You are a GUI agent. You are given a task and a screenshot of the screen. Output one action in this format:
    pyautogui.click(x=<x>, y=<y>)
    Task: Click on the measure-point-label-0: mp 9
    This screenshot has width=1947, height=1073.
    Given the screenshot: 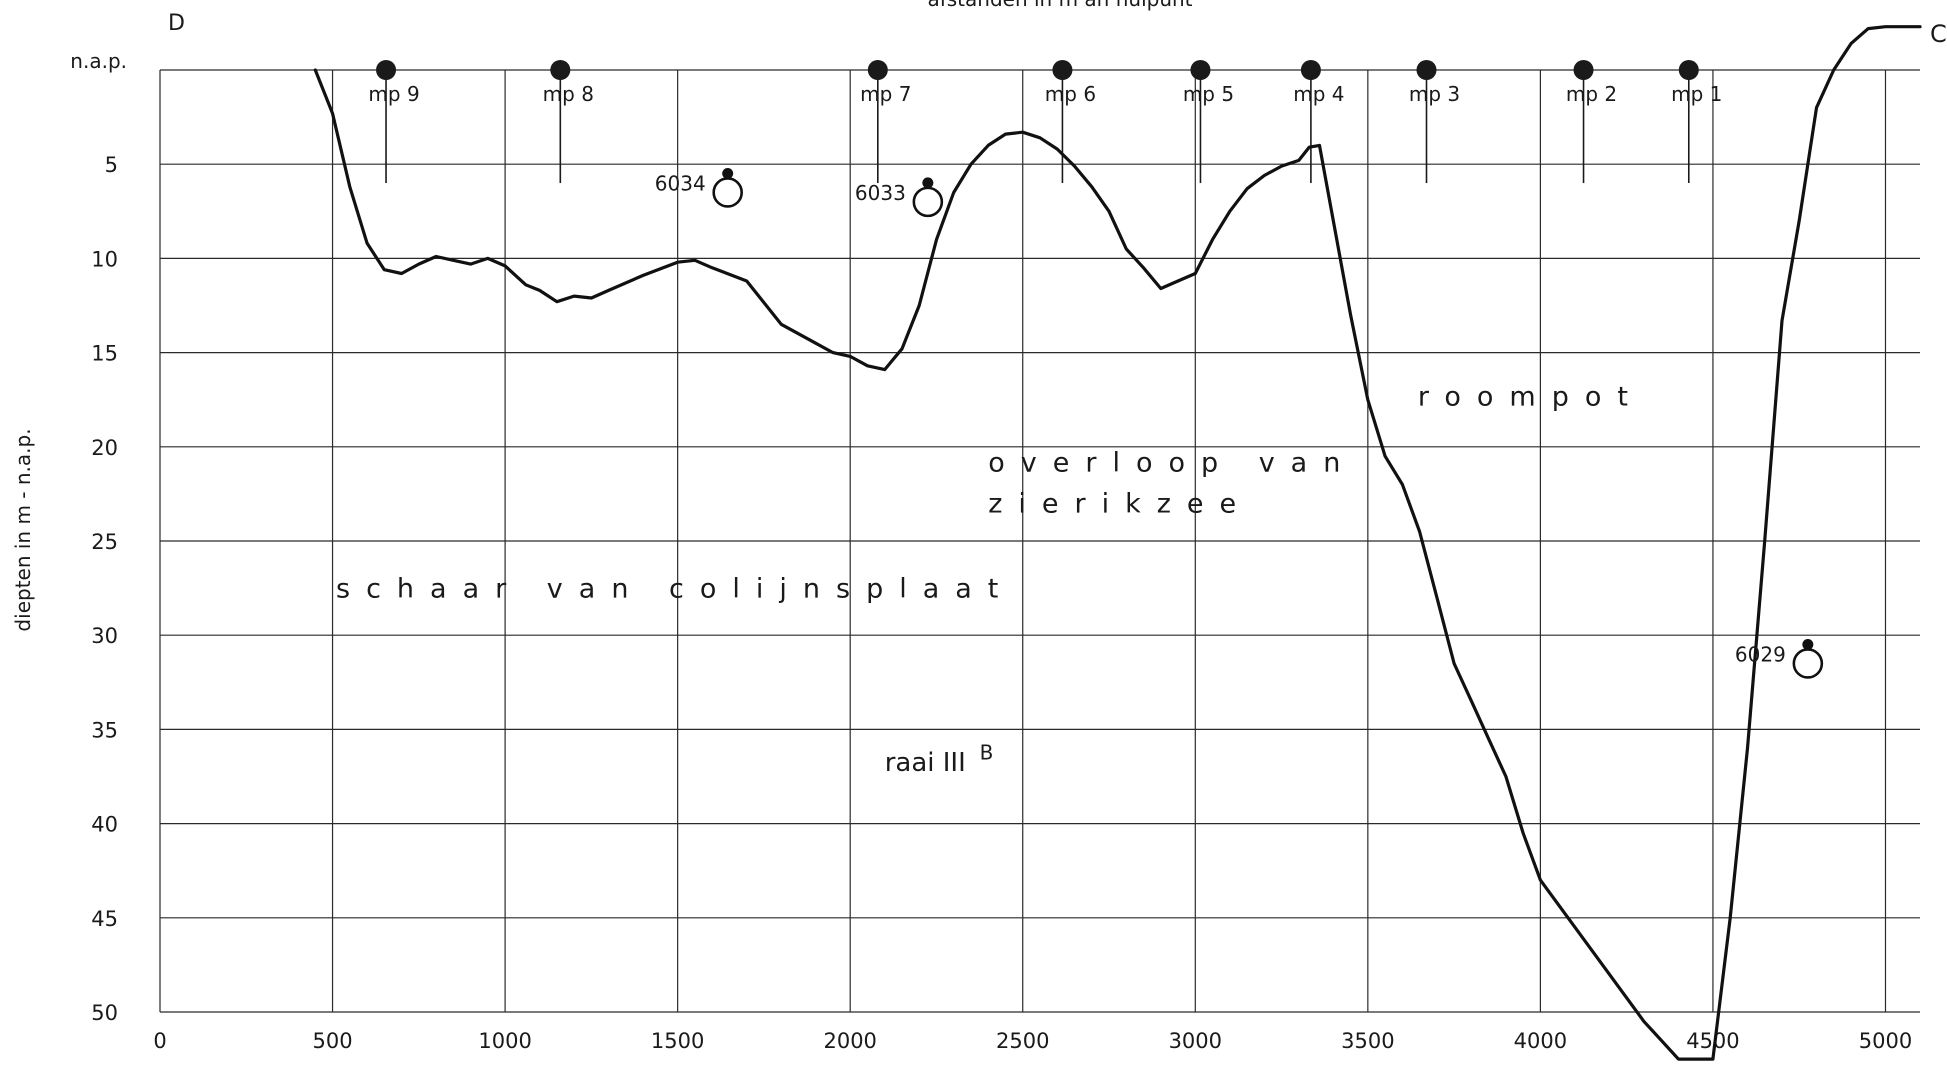 What is the action you would take?
    pyautogui.click(x=393, y=94)
    